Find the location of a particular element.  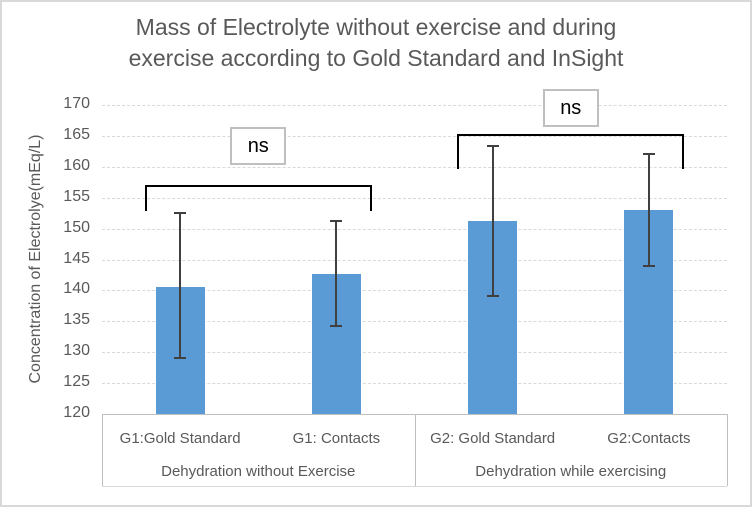

y-tick-label: 150 is located at coordinates (76, 227).